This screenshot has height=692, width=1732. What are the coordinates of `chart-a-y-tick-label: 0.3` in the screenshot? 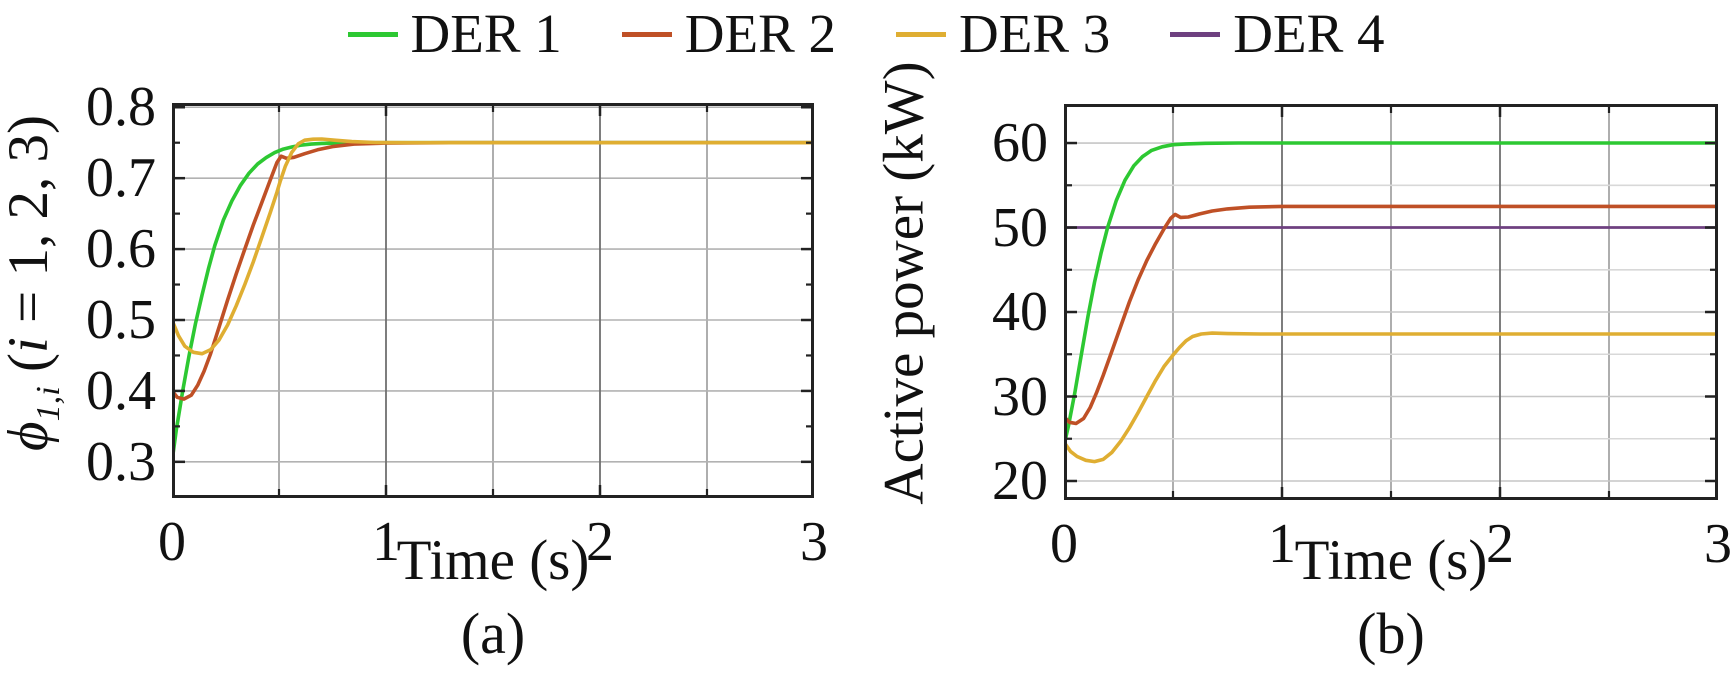 It's located at (121, 461).